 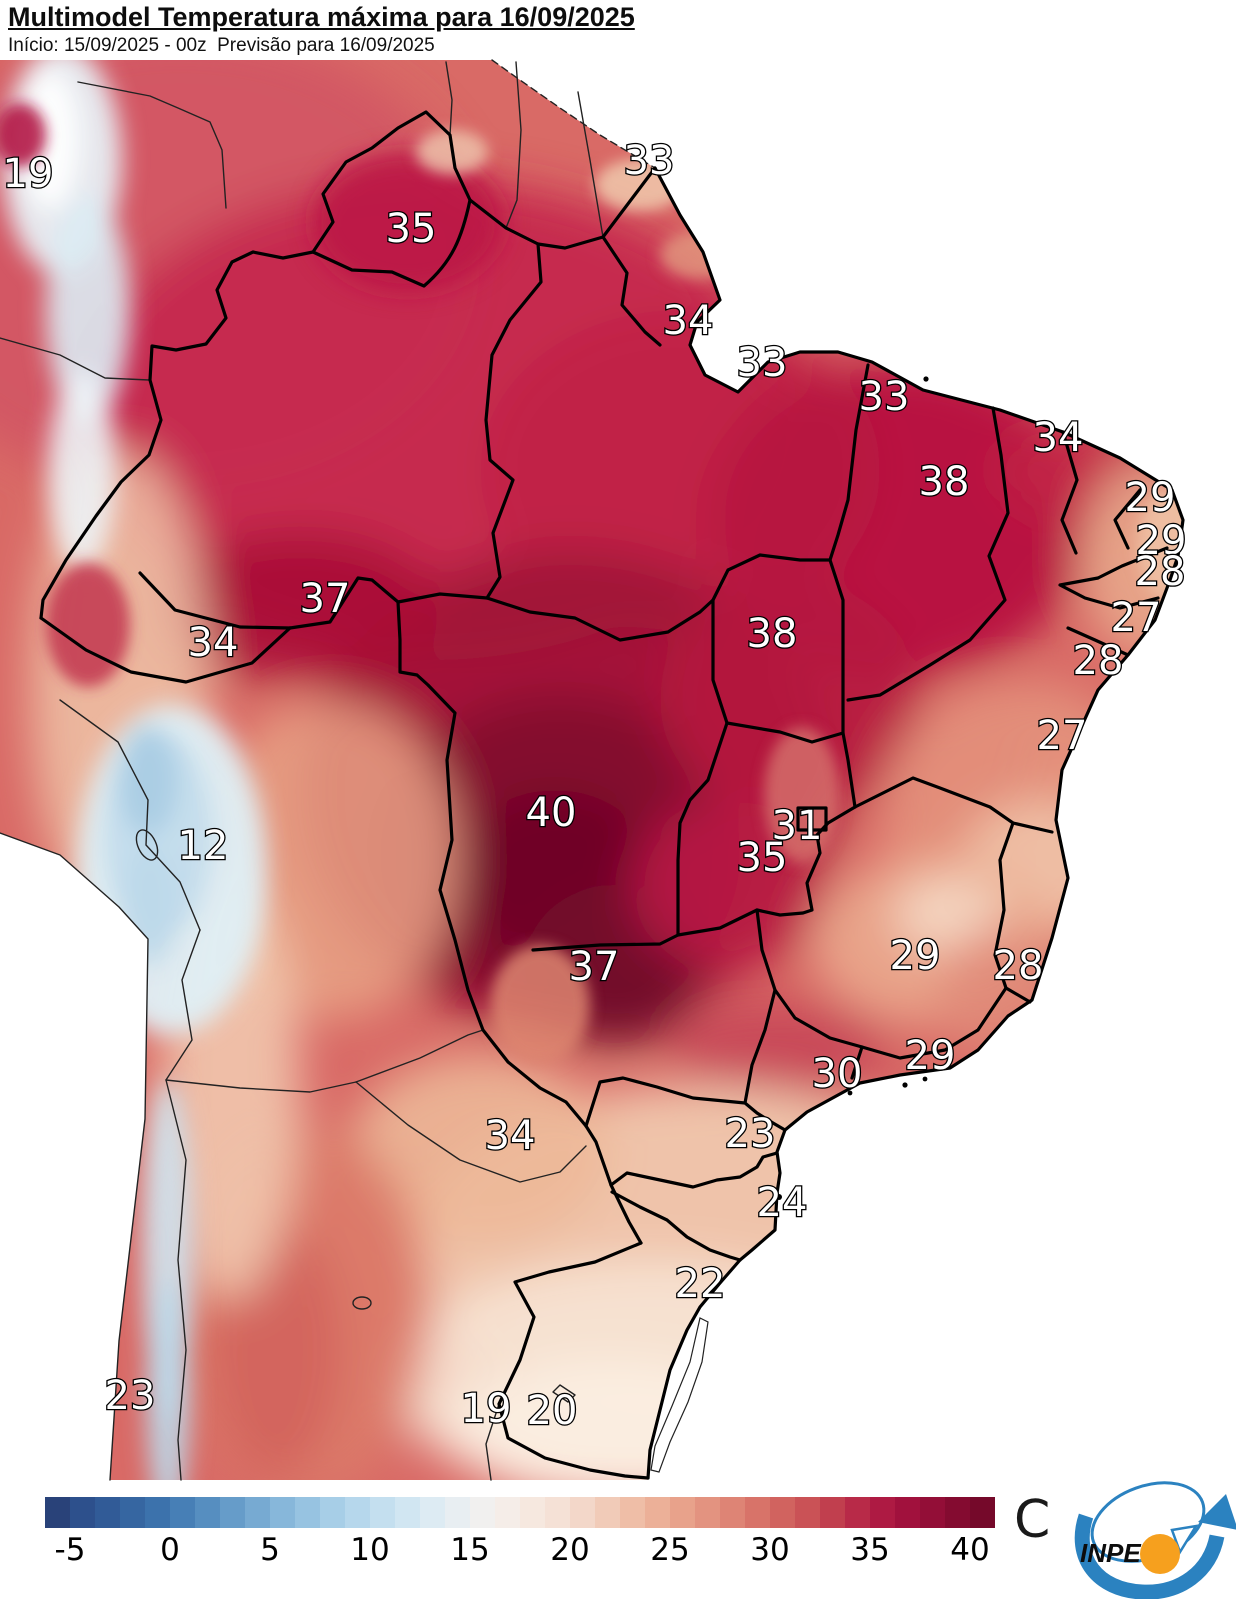 What do you see at coordinates (203, 846) in the screenshot?
I see `temp-label: 12` at bounding box center [203, 846].